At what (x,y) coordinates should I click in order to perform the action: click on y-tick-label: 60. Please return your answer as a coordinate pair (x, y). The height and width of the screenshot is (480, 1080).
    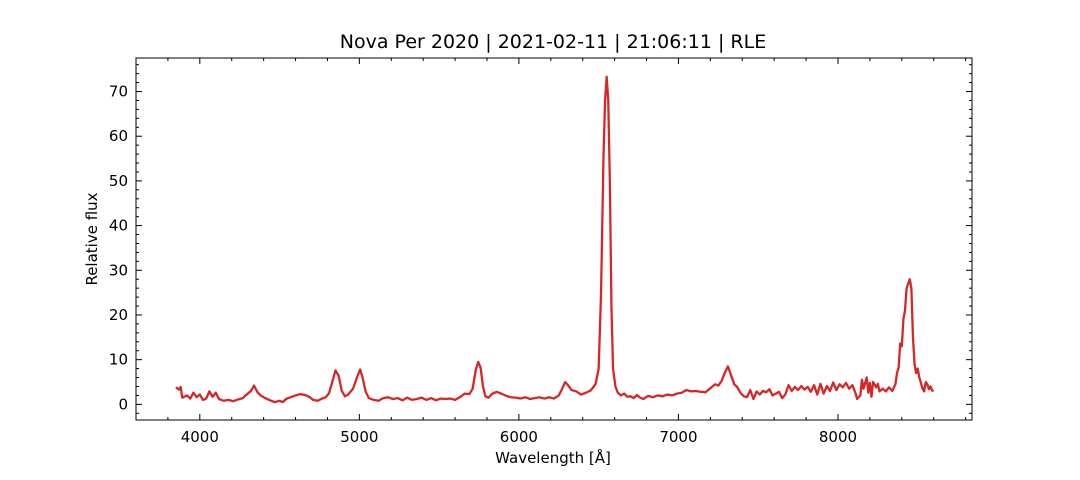
    Looking at the image, I should click on (118, 136).